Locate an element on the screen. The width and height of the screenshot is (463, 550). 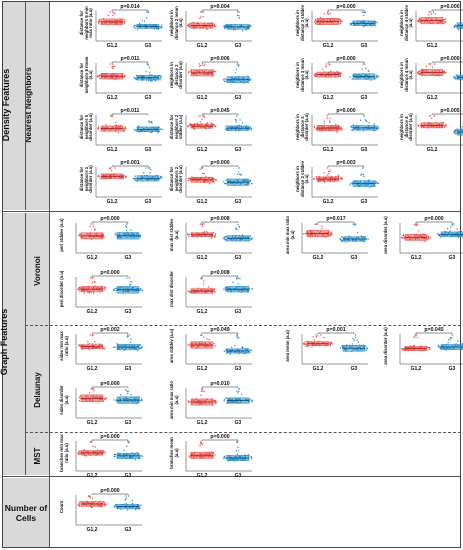
p-value-label: p=0.008 is located at coordinates (220, 219).